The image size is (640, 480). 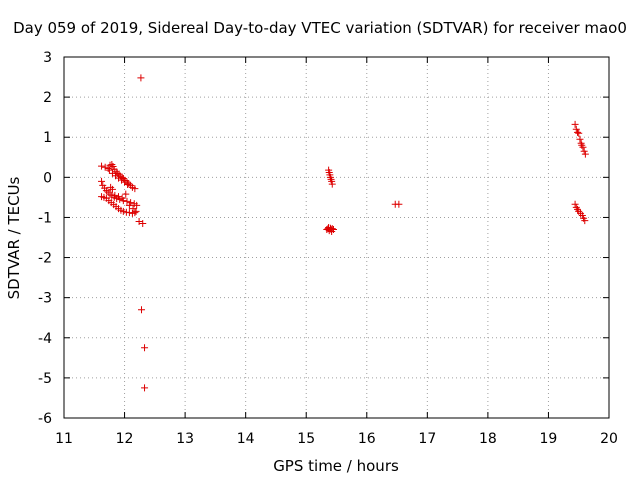 I want to click on x-tick-label: 16, so click(x=367, y=439).